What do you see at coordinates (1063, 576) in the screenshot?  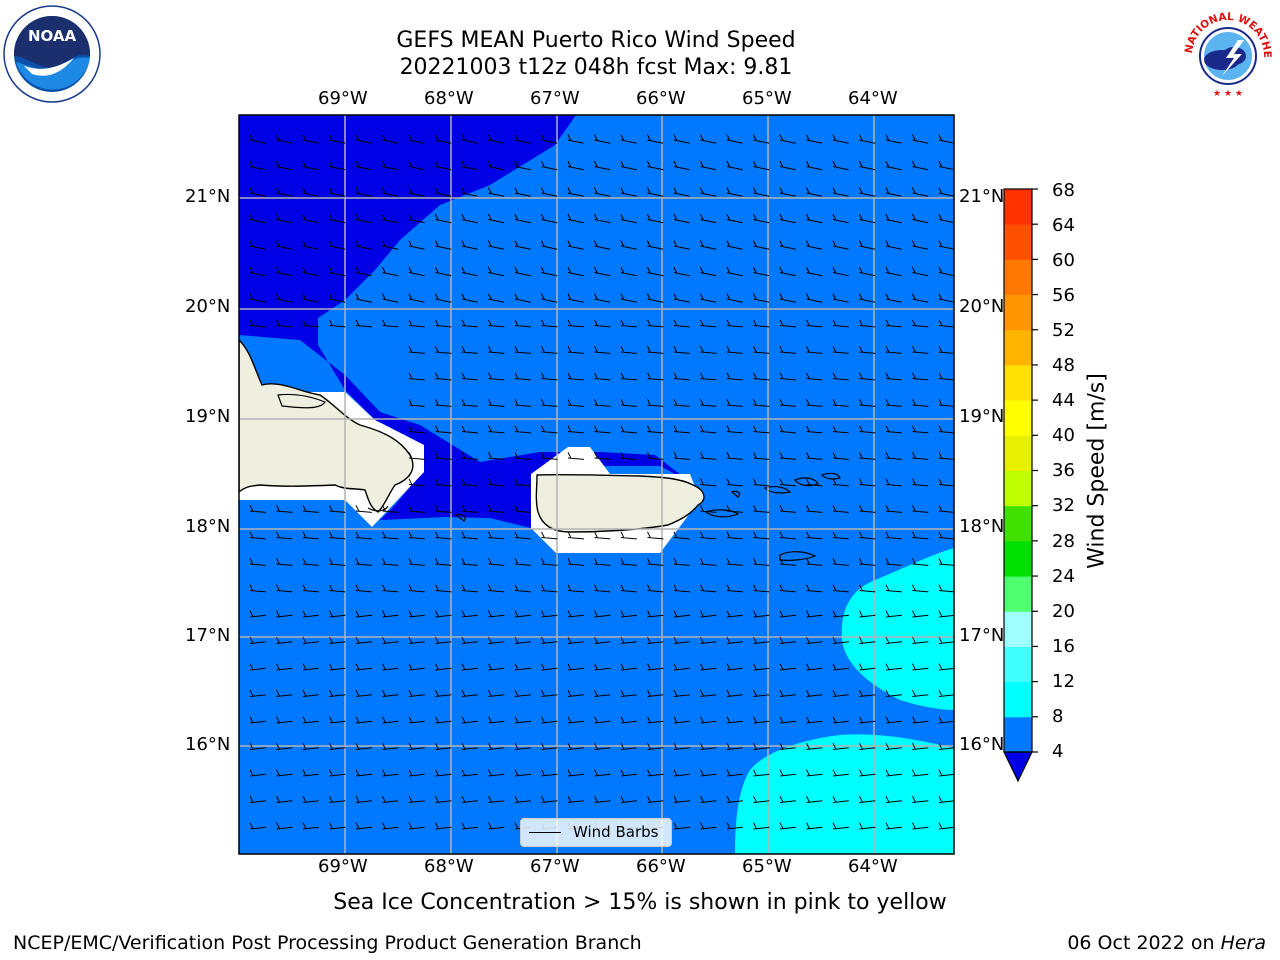 I see `colorbar-tick: 24` at bounding box center [1063, 576].